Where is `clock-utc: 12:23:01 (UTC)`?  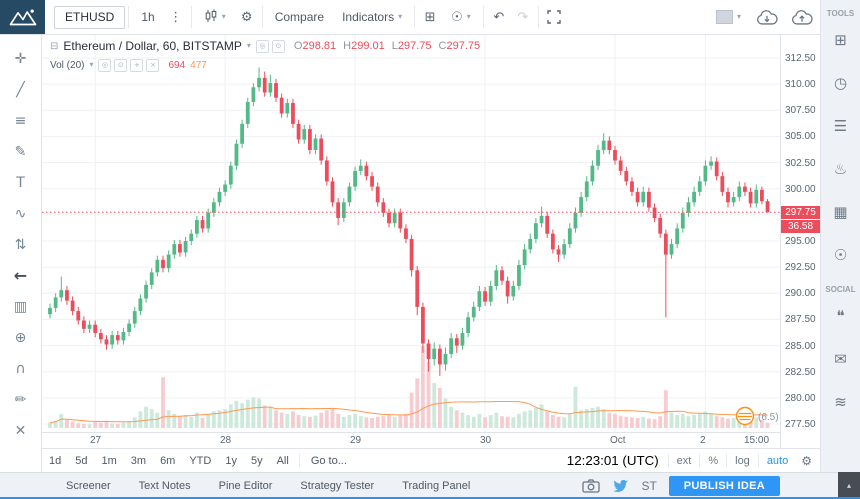 clock-utc: 12:23:01 (UTC) is located at coordinates (613, 460).